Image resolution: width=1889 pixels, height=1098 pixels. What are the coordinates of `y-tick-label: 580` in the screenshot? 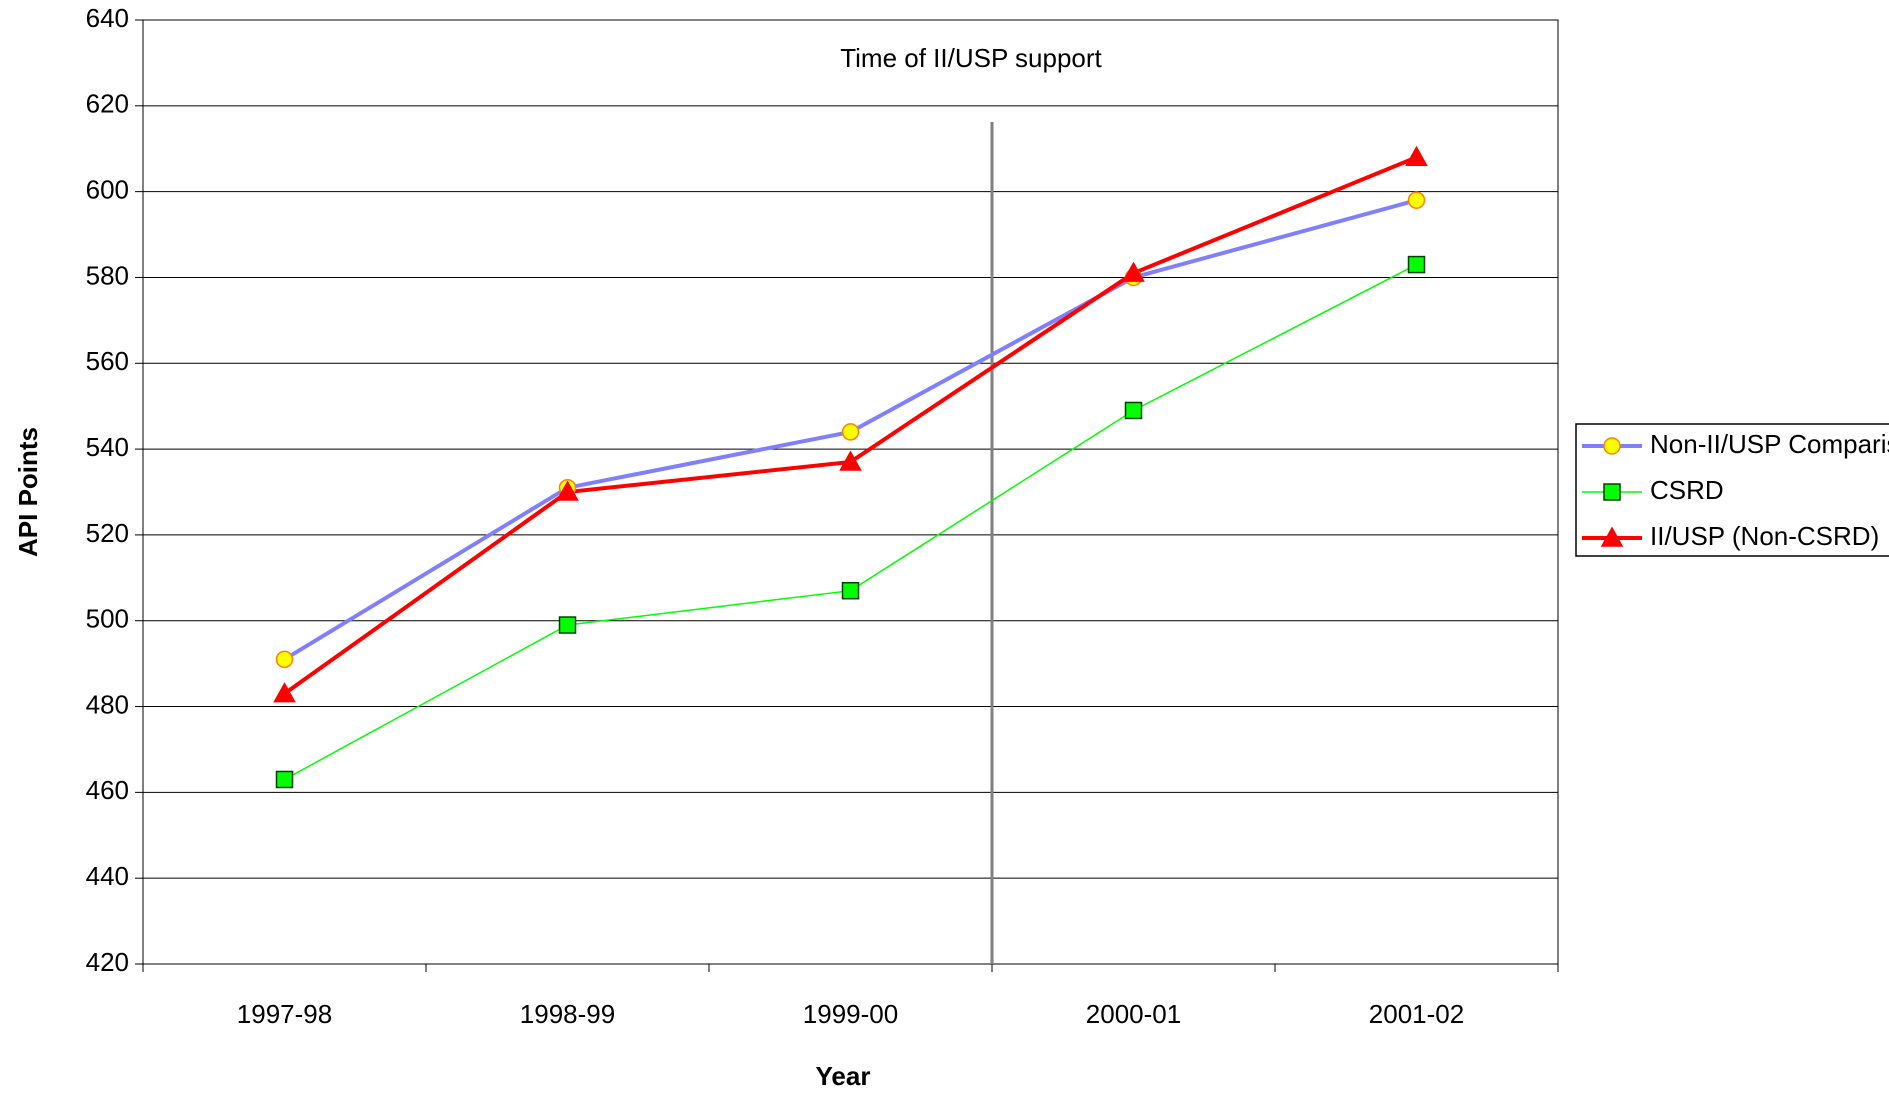 It's located at (107, 275).